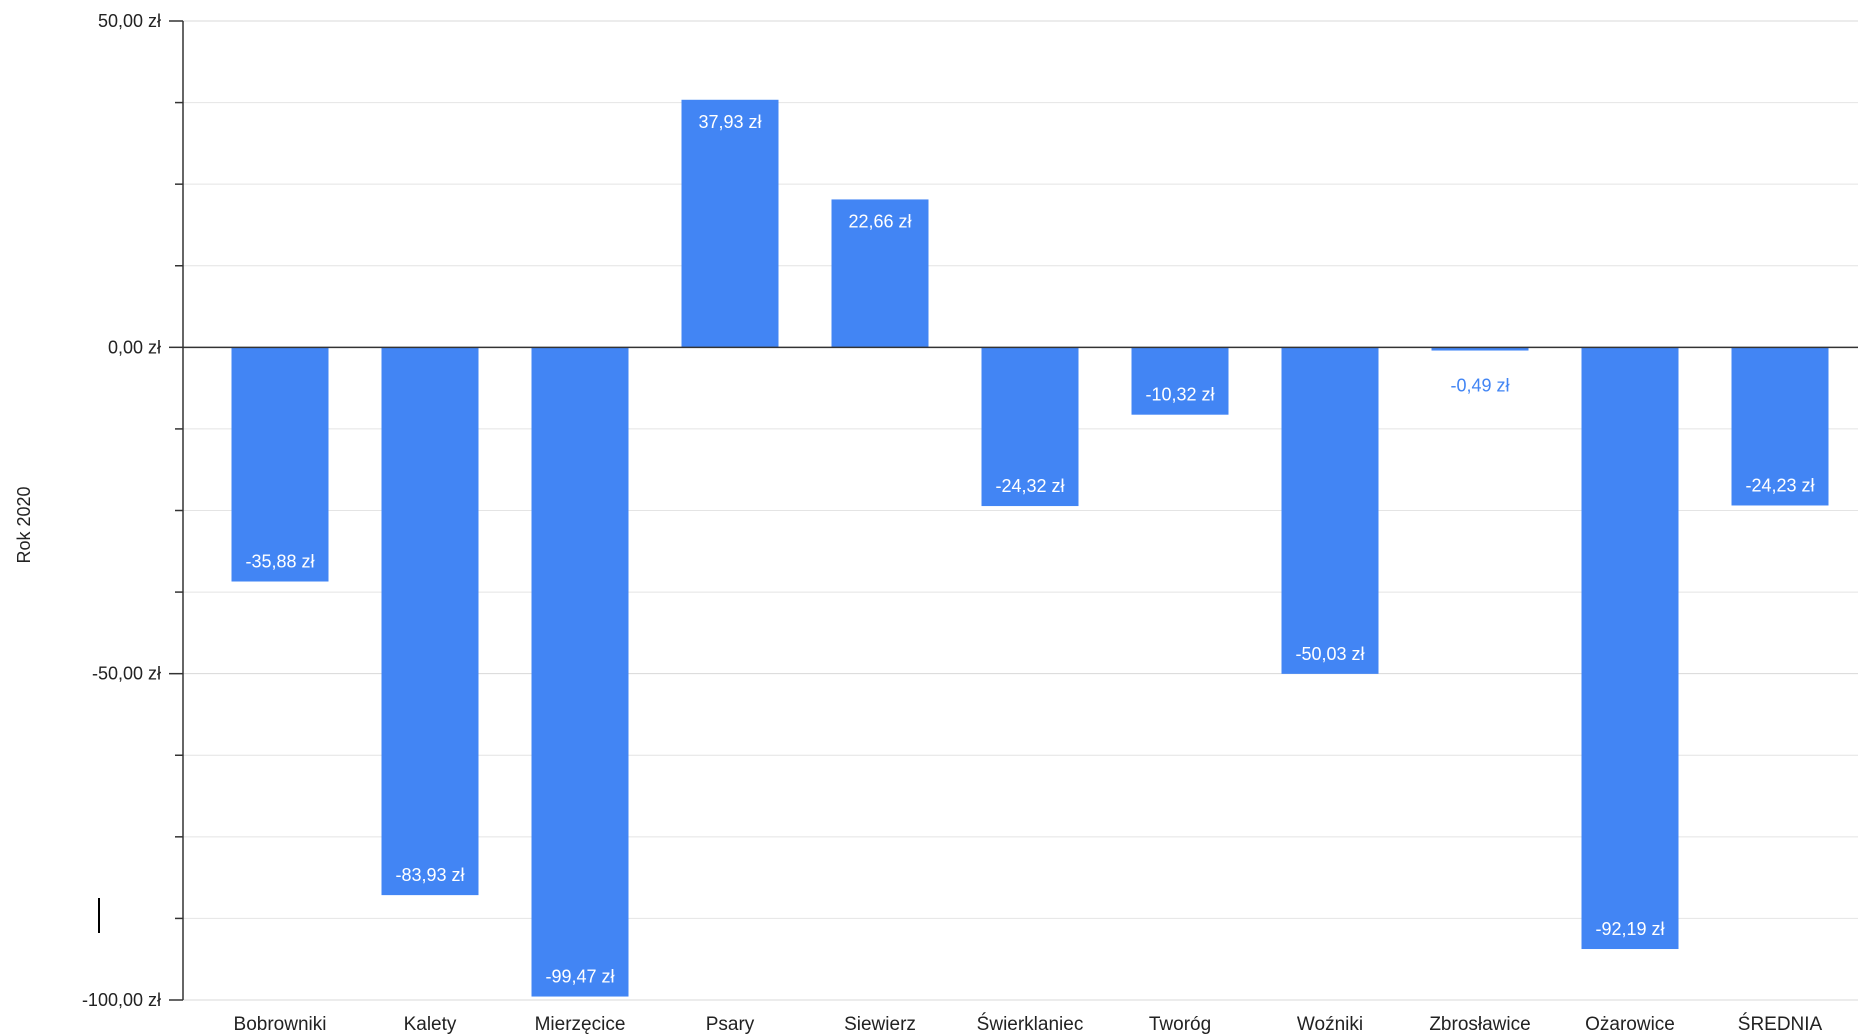 This screenshot has height=1036, width=1858. I want to click on y-tick-label: 50,00 zł, so click(129, 21).